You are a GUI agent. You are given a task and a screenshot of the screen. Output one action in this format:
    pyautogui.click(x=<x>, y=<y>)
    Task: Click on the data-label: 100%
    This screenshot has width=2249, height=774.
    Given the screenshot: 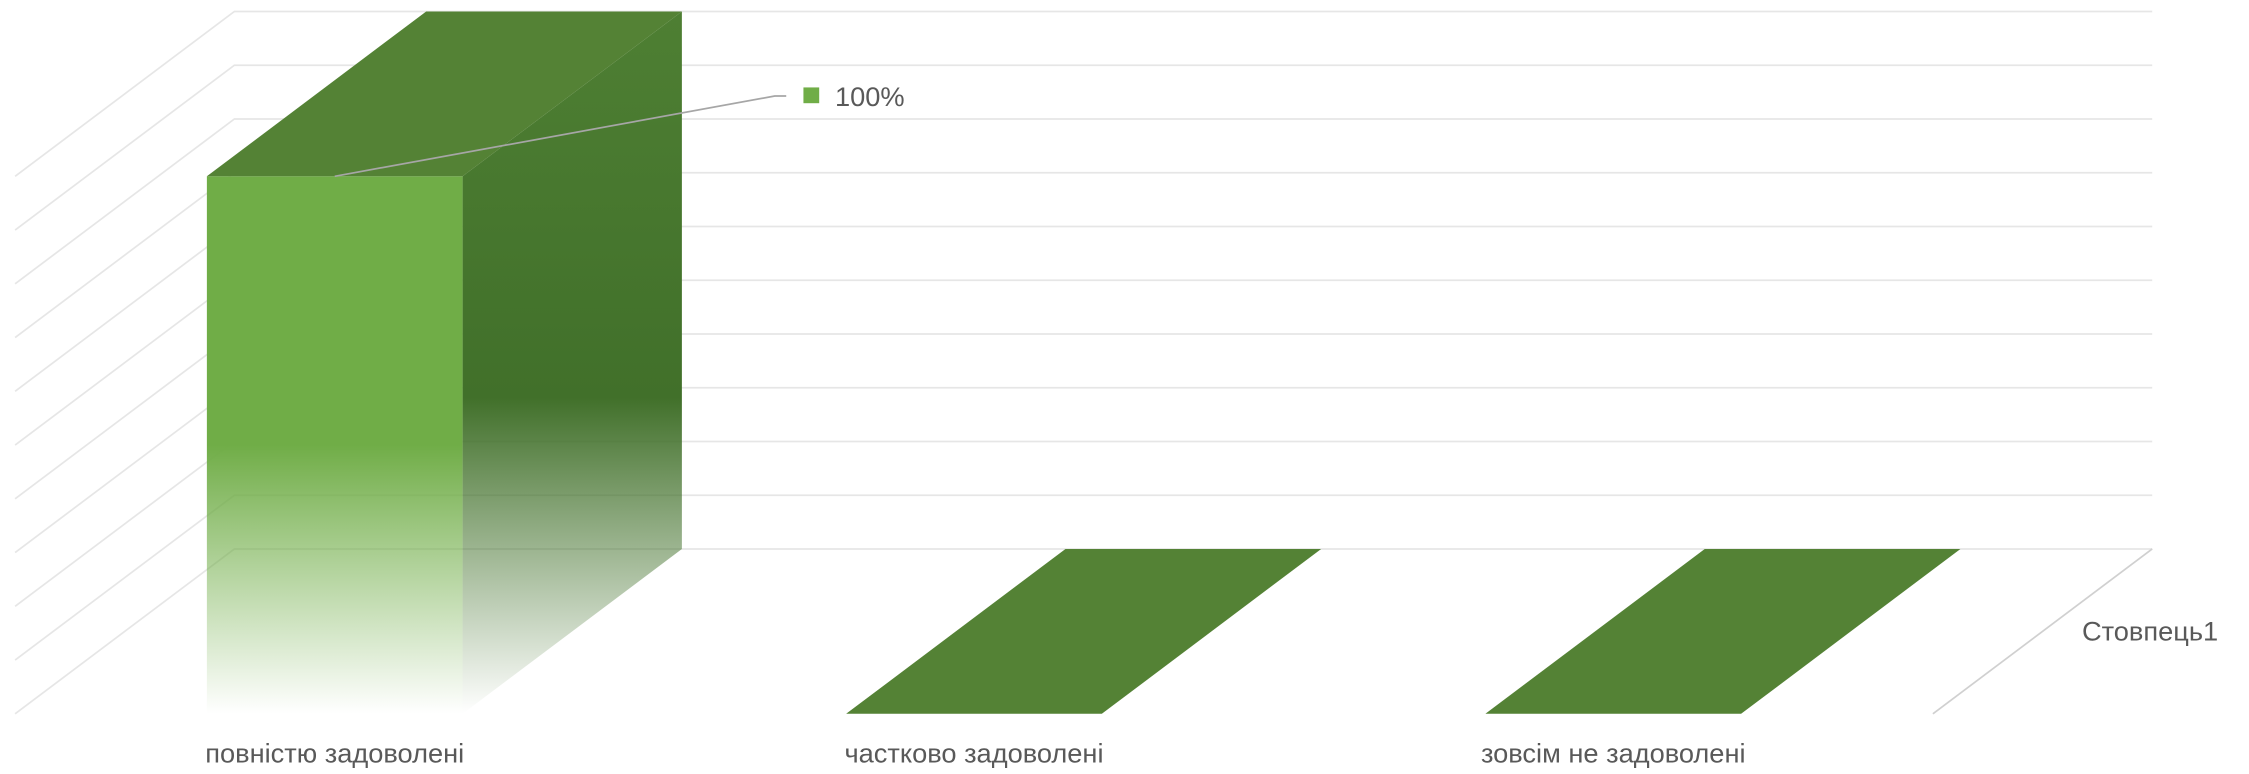 What is the action you would take?
    pyautogui.click(x=870, y=96)
    